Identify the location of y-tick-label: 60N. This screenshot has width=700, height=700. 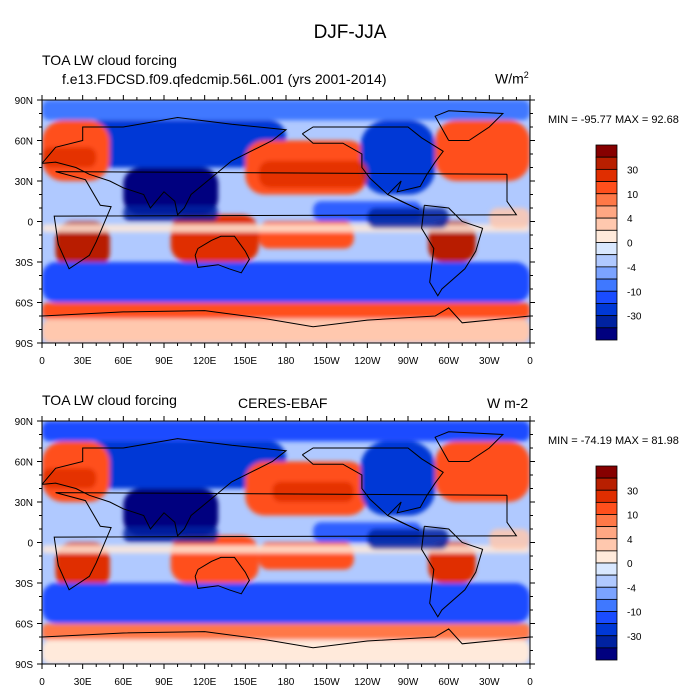
(24, 142).